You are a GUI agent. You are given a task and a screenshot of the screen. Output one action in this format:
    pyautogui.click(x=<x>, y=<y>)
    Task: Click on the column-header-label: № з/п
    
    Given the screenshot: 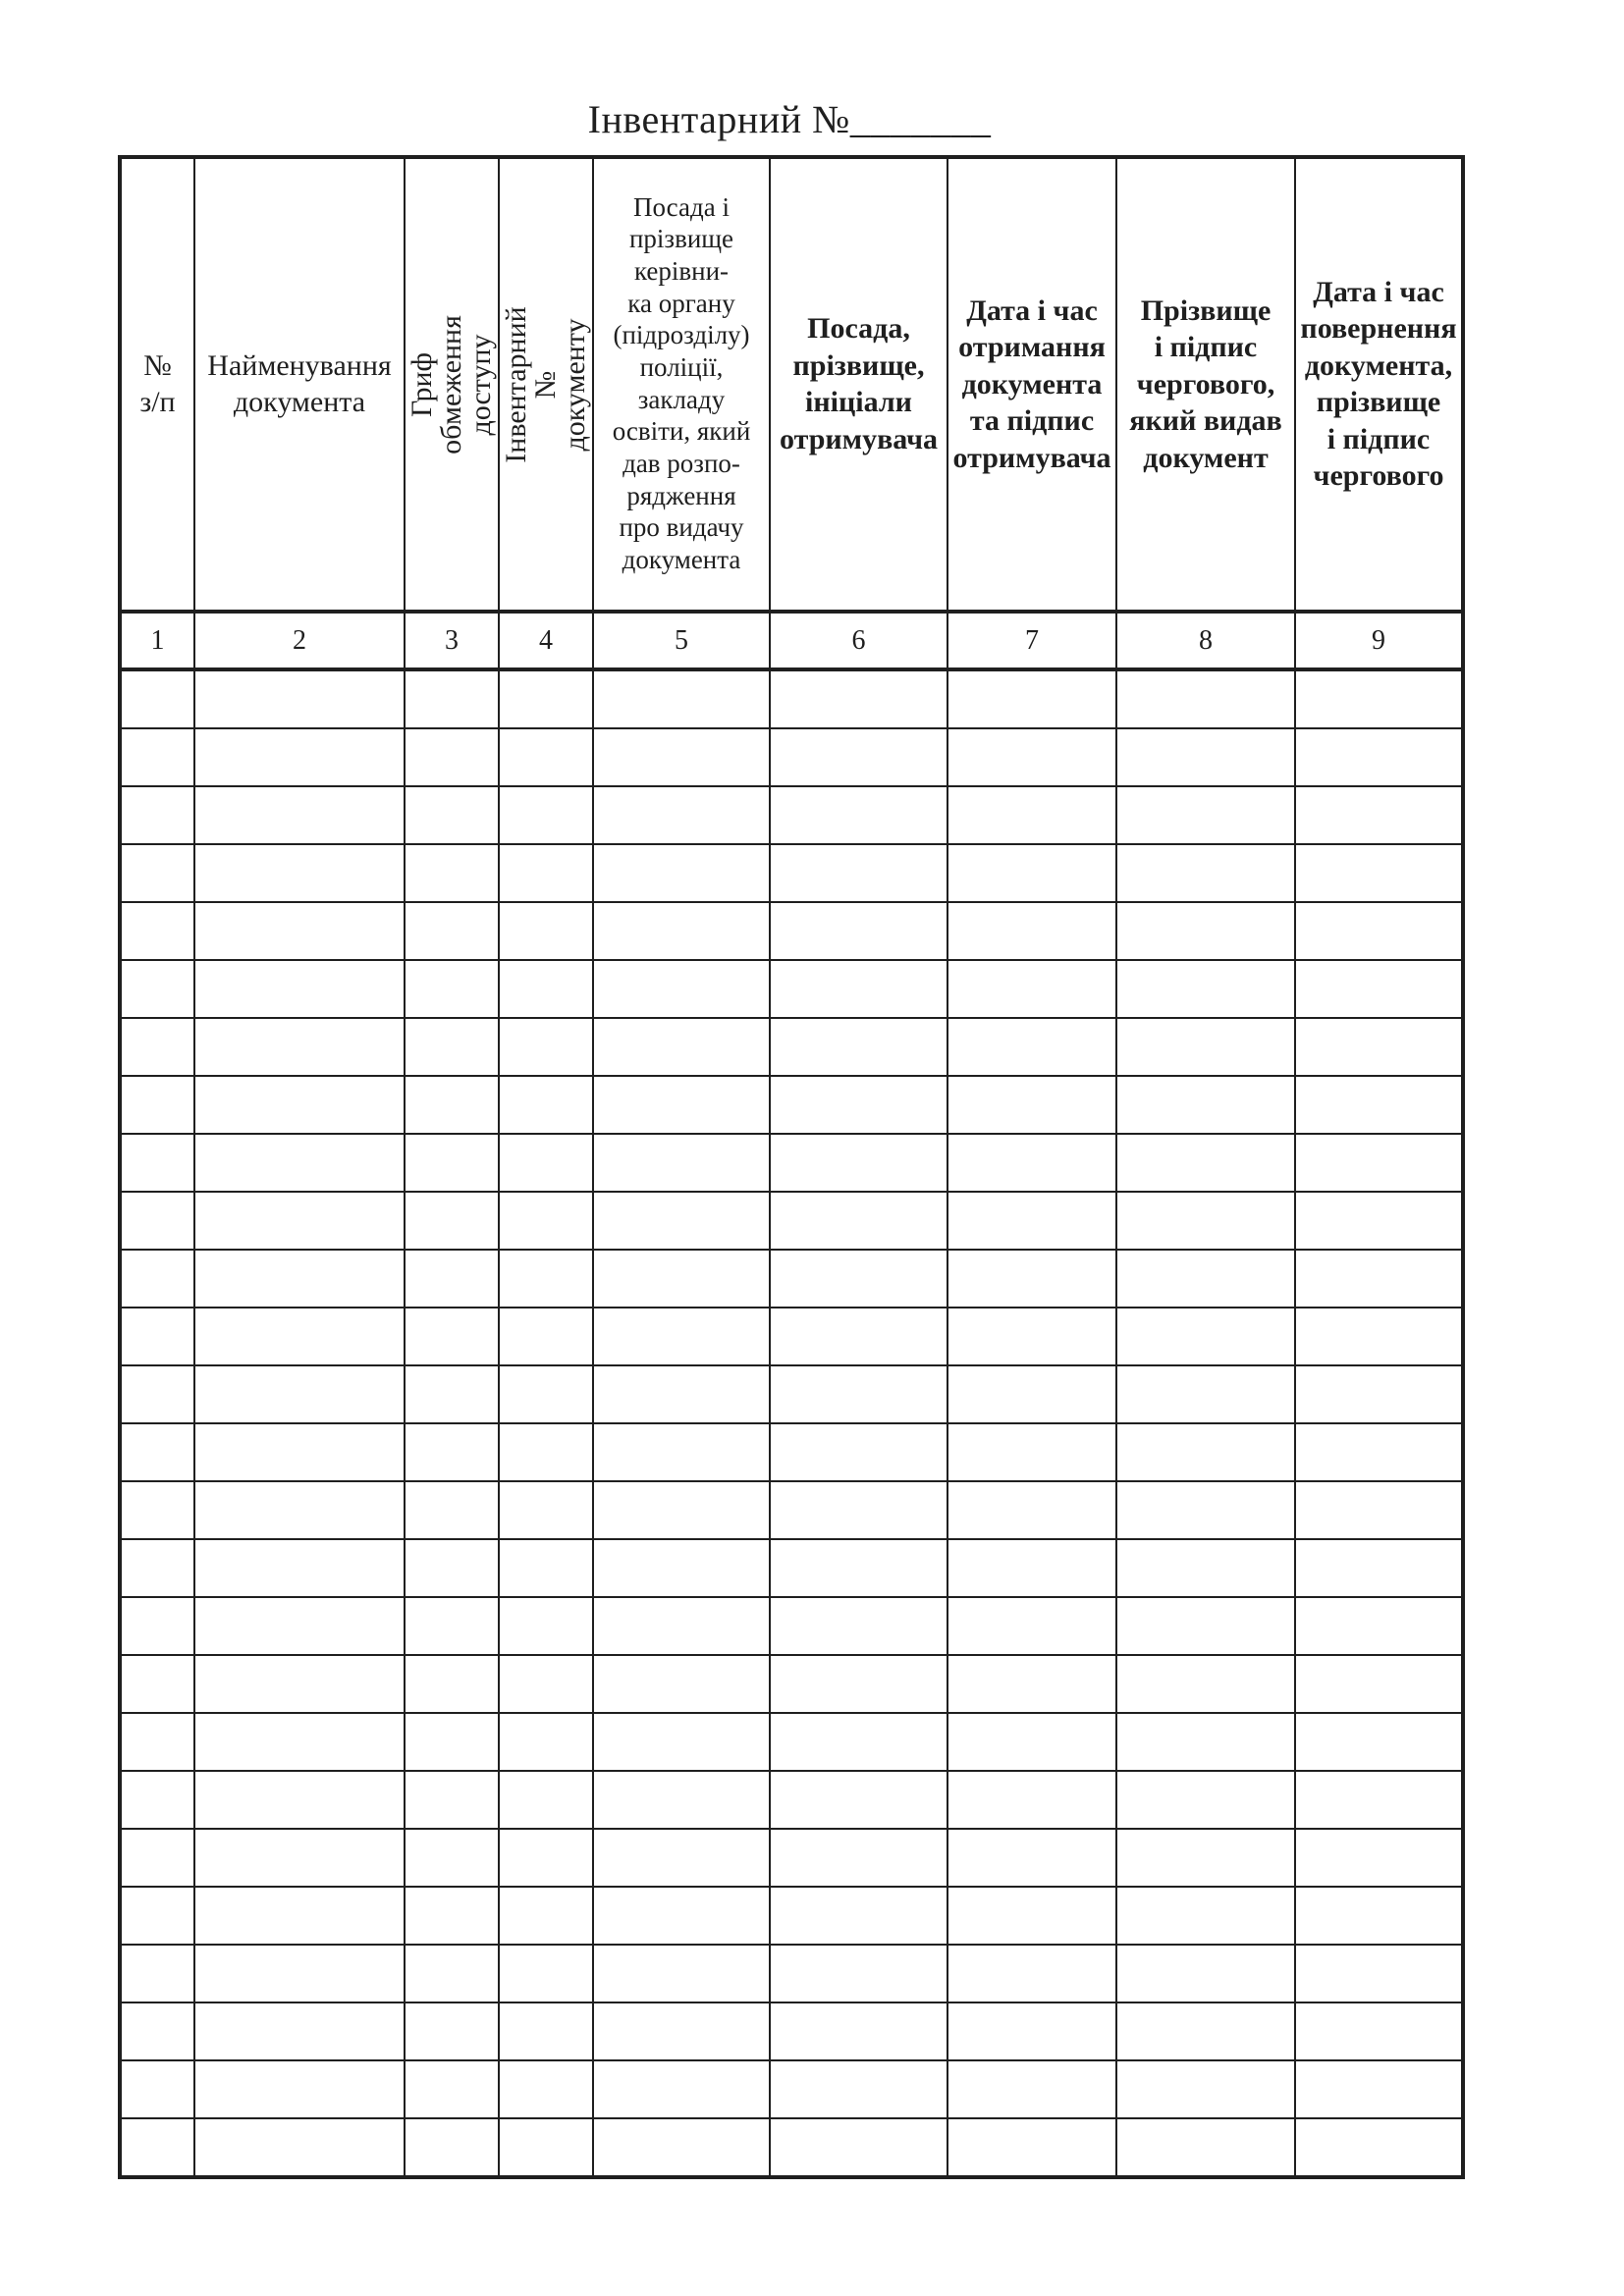 What is the action you would take?
    pyautogui.click(x=157, y=383)
    